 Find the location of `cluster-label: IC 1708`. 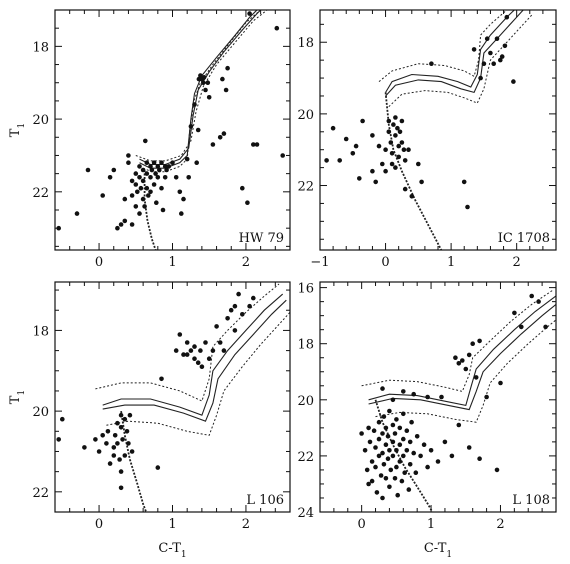

cluster-label: IC 1708 is located at coordinates (524, 238).